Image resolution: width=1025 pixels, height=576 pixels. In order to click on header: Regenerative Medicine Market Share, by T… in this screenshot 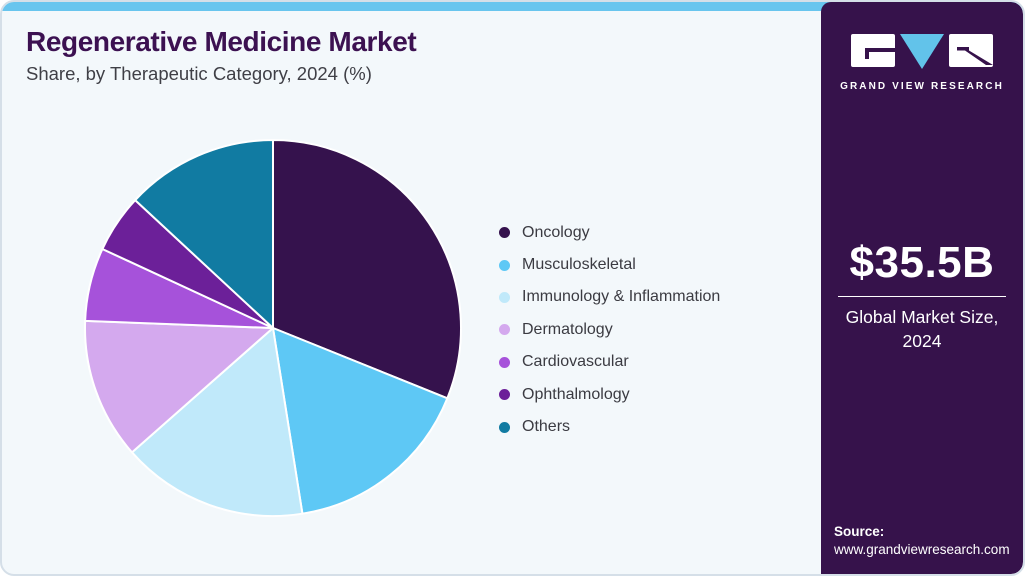, I will do `click(221, 55)`.